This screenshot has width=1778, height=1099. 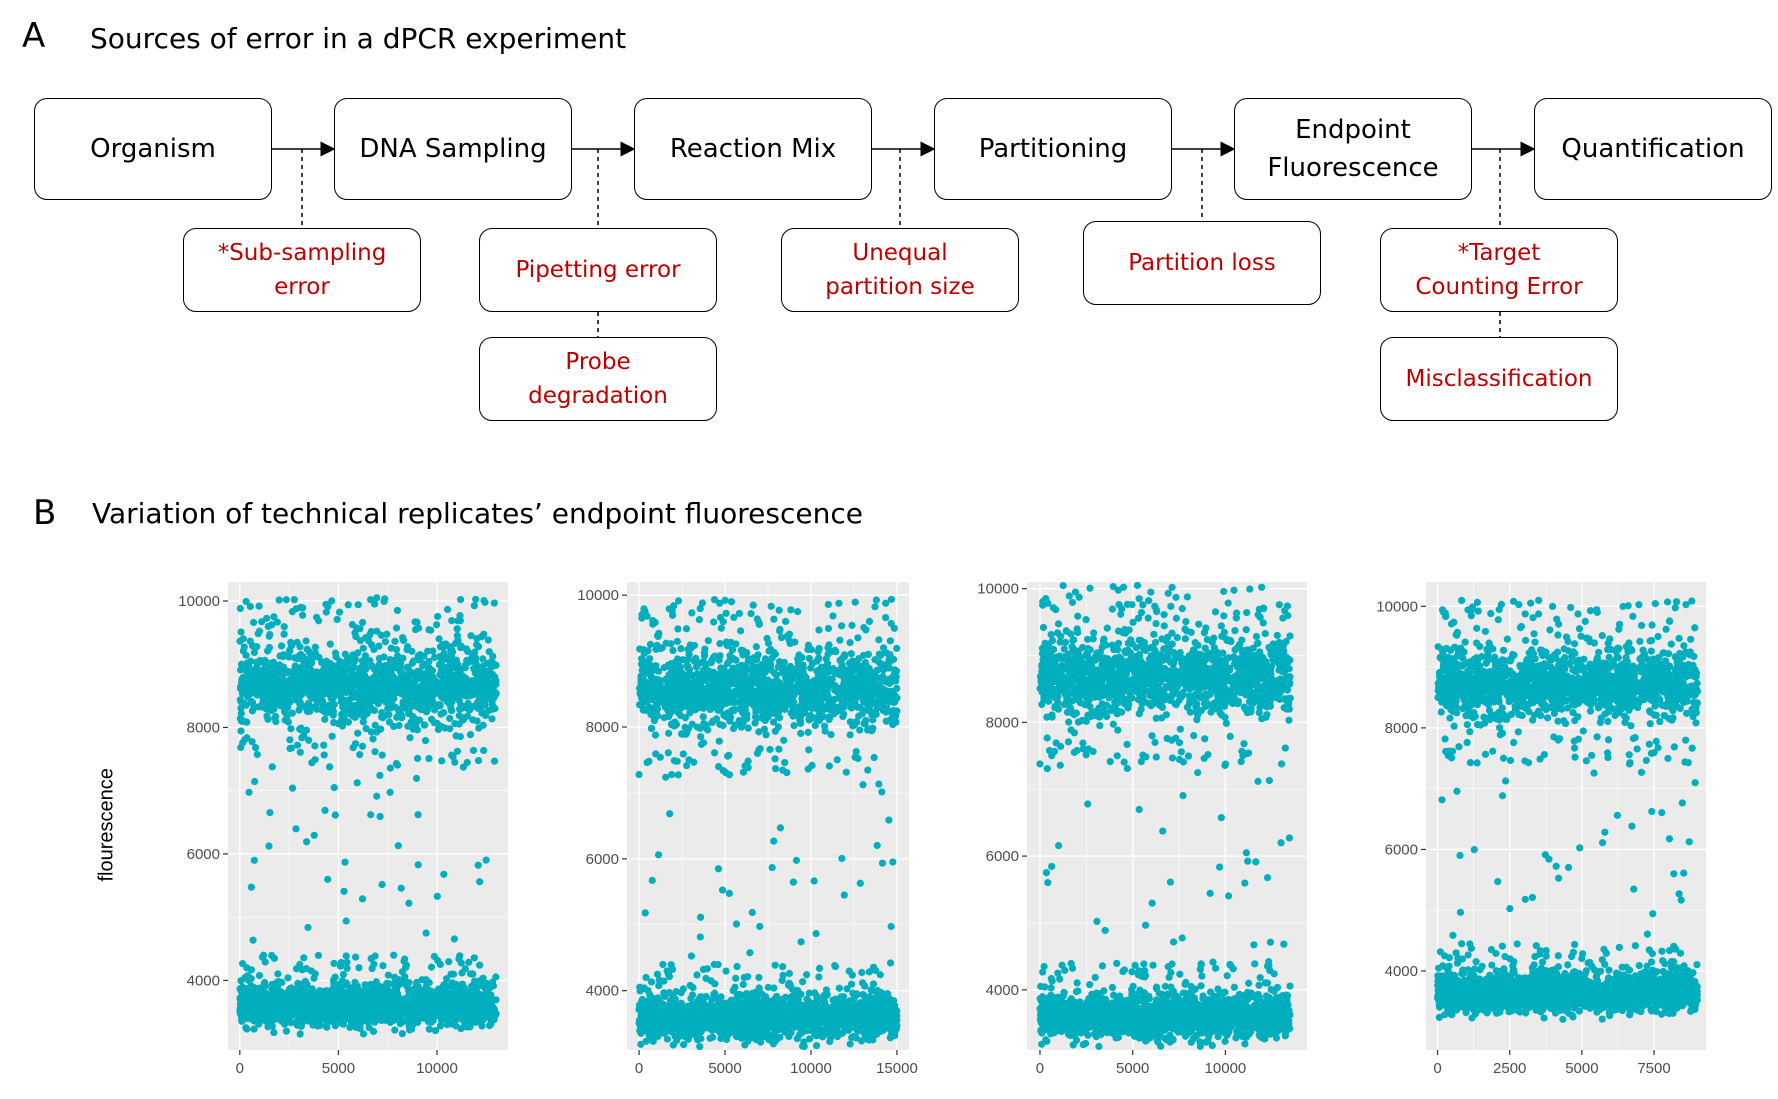 I want to click on step-reaction-mix: Reaction Mix, so click(x=753, y=149).